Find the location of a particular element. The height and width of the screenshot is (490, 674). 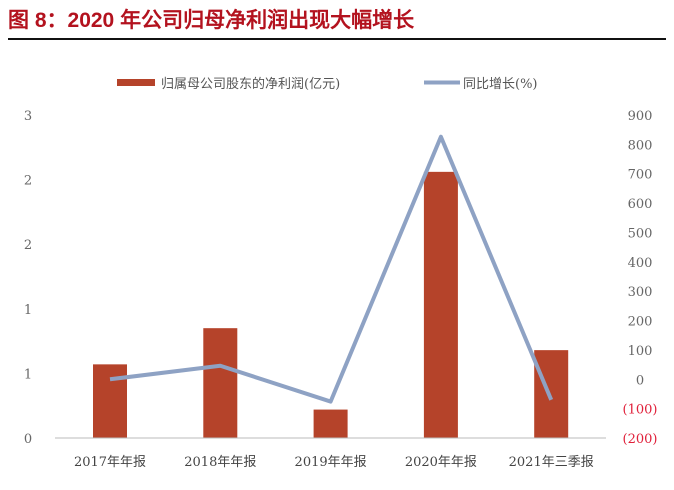

right-tick-label: 900 is located at coordinates (640, 116).